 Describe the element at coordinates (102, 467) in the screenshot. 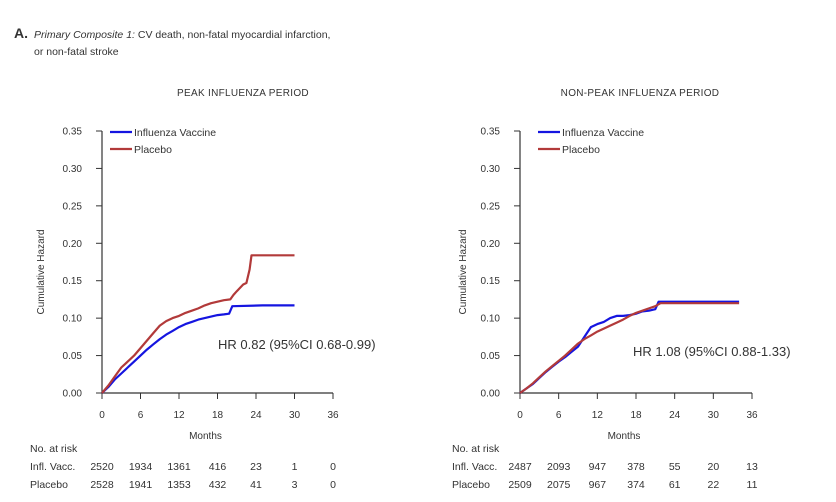

I see `risk-table-cell: 2520` at that location.